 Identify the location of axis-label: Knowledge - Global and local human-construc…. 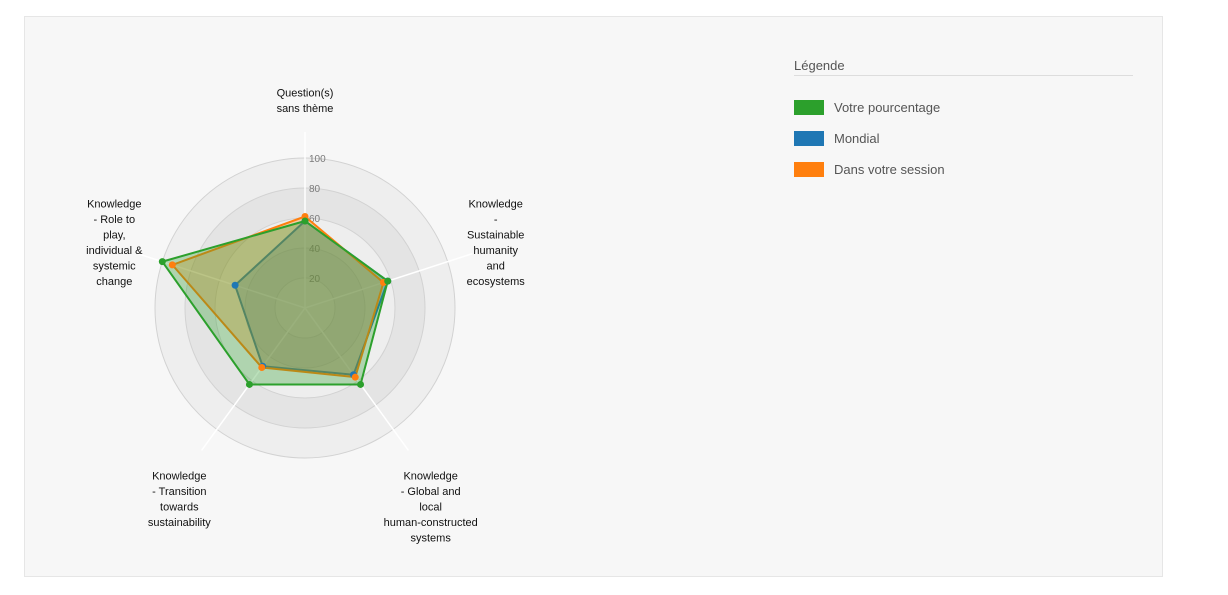
(431, 508).